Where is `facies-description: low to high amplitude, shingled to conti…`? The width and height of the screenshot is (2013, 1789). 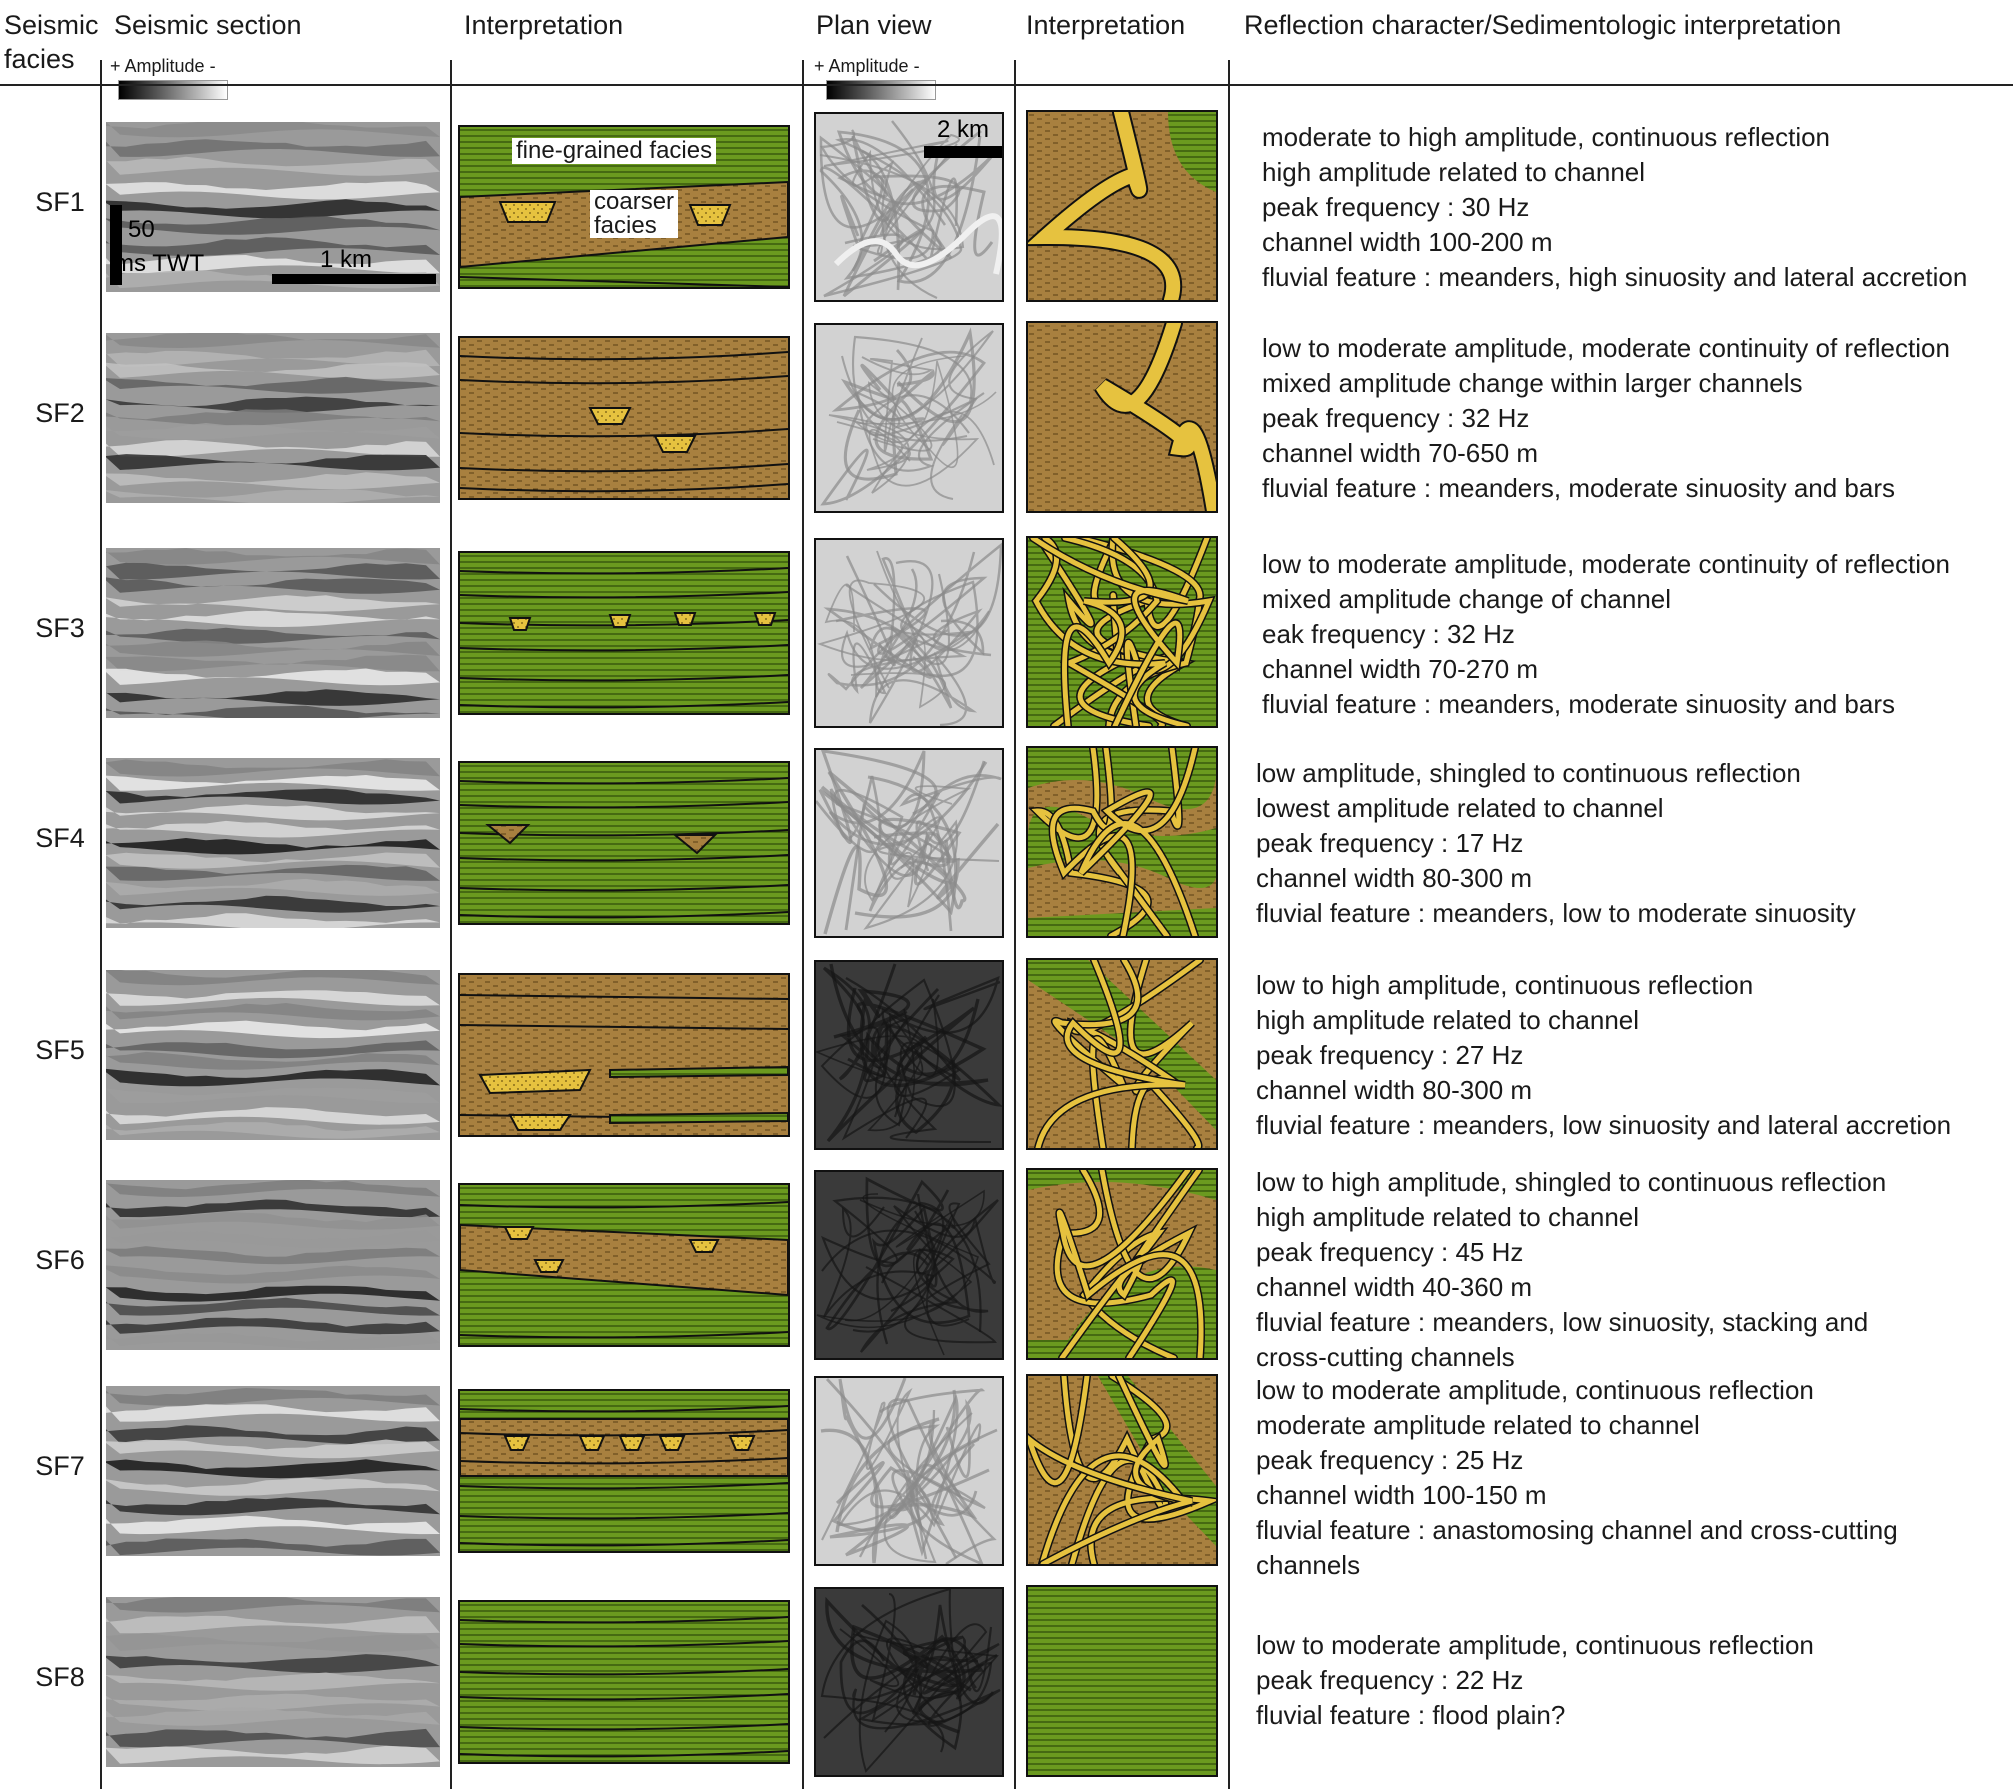
facies-description: low to high amplitude, shingled to conti… is located at coordinates (1571, 1270).